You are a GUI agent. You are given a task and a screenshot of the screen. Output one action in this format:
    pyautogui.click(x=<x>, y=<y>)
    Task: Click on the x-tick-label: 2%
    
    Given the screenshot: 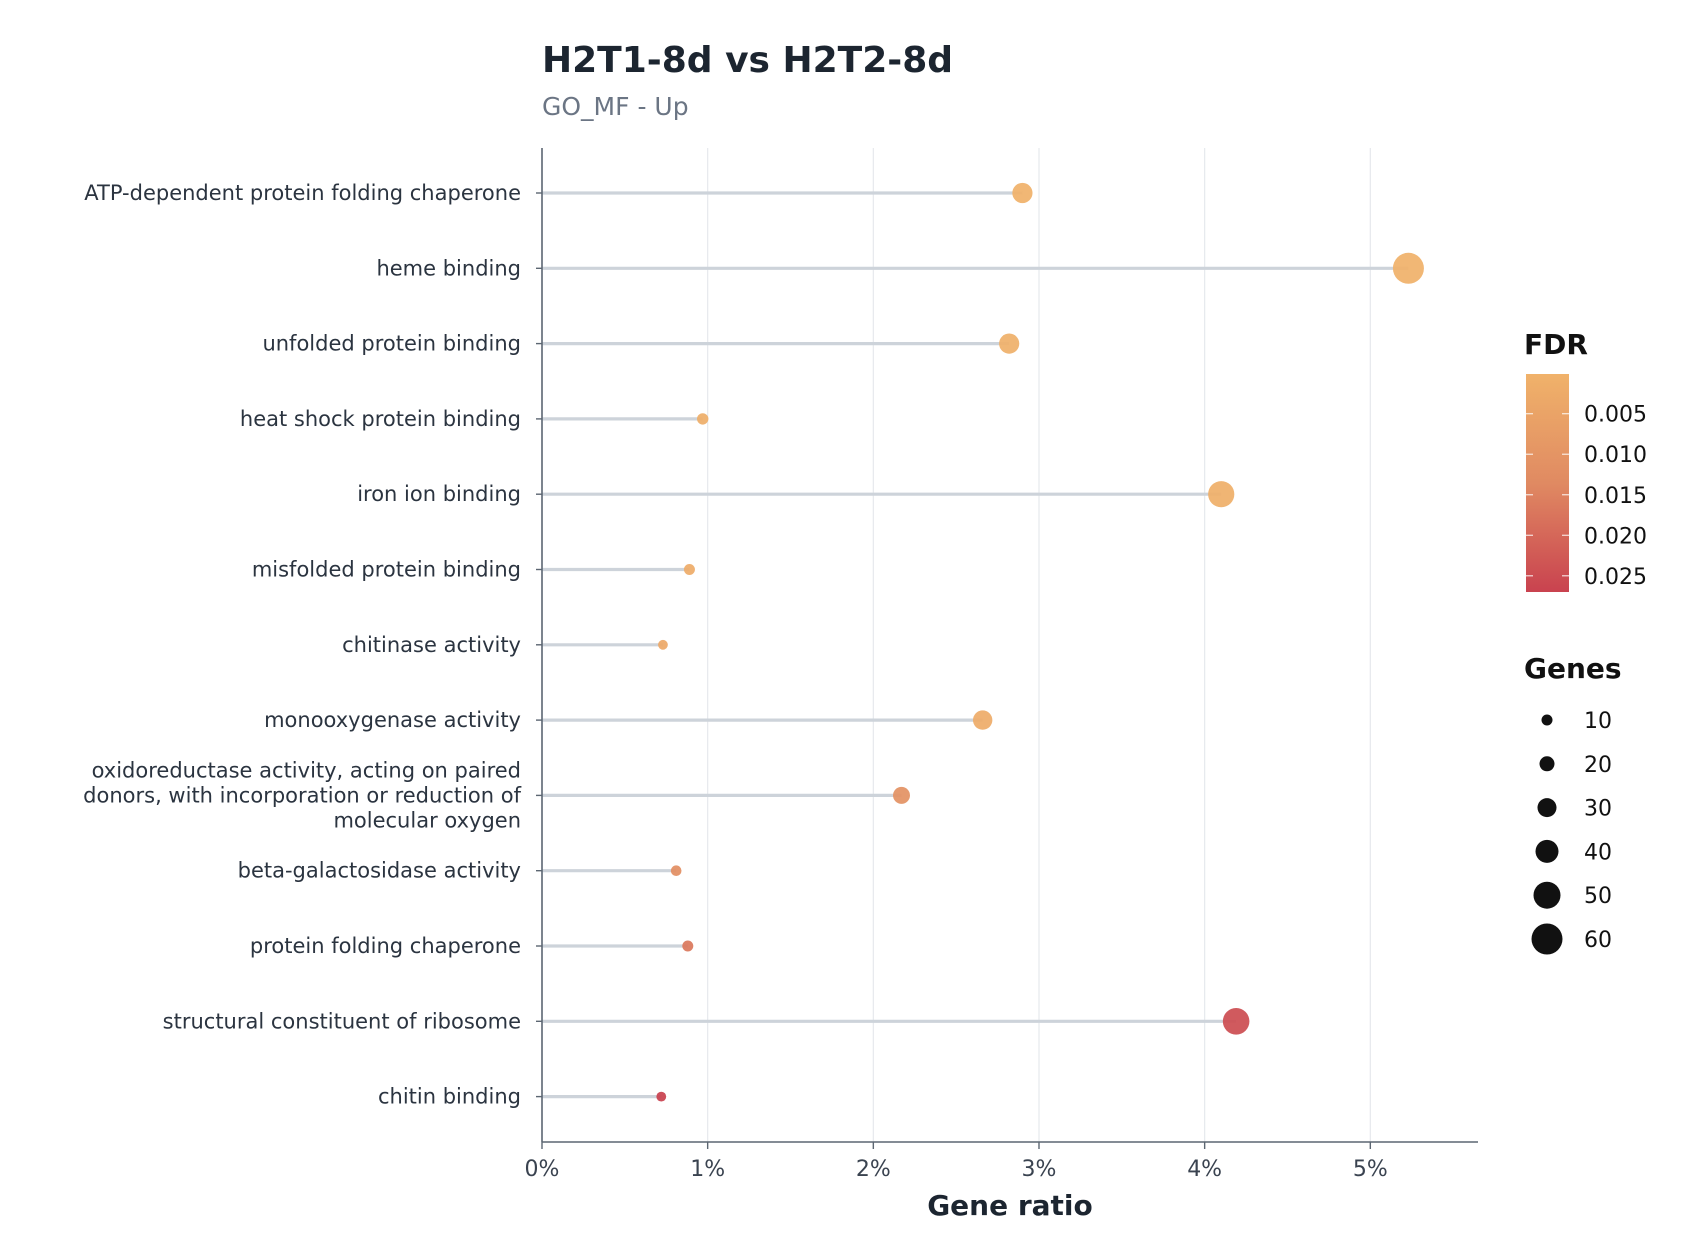 What is the action you would take?
    pyautogui.click(x=873, y=1169)
    